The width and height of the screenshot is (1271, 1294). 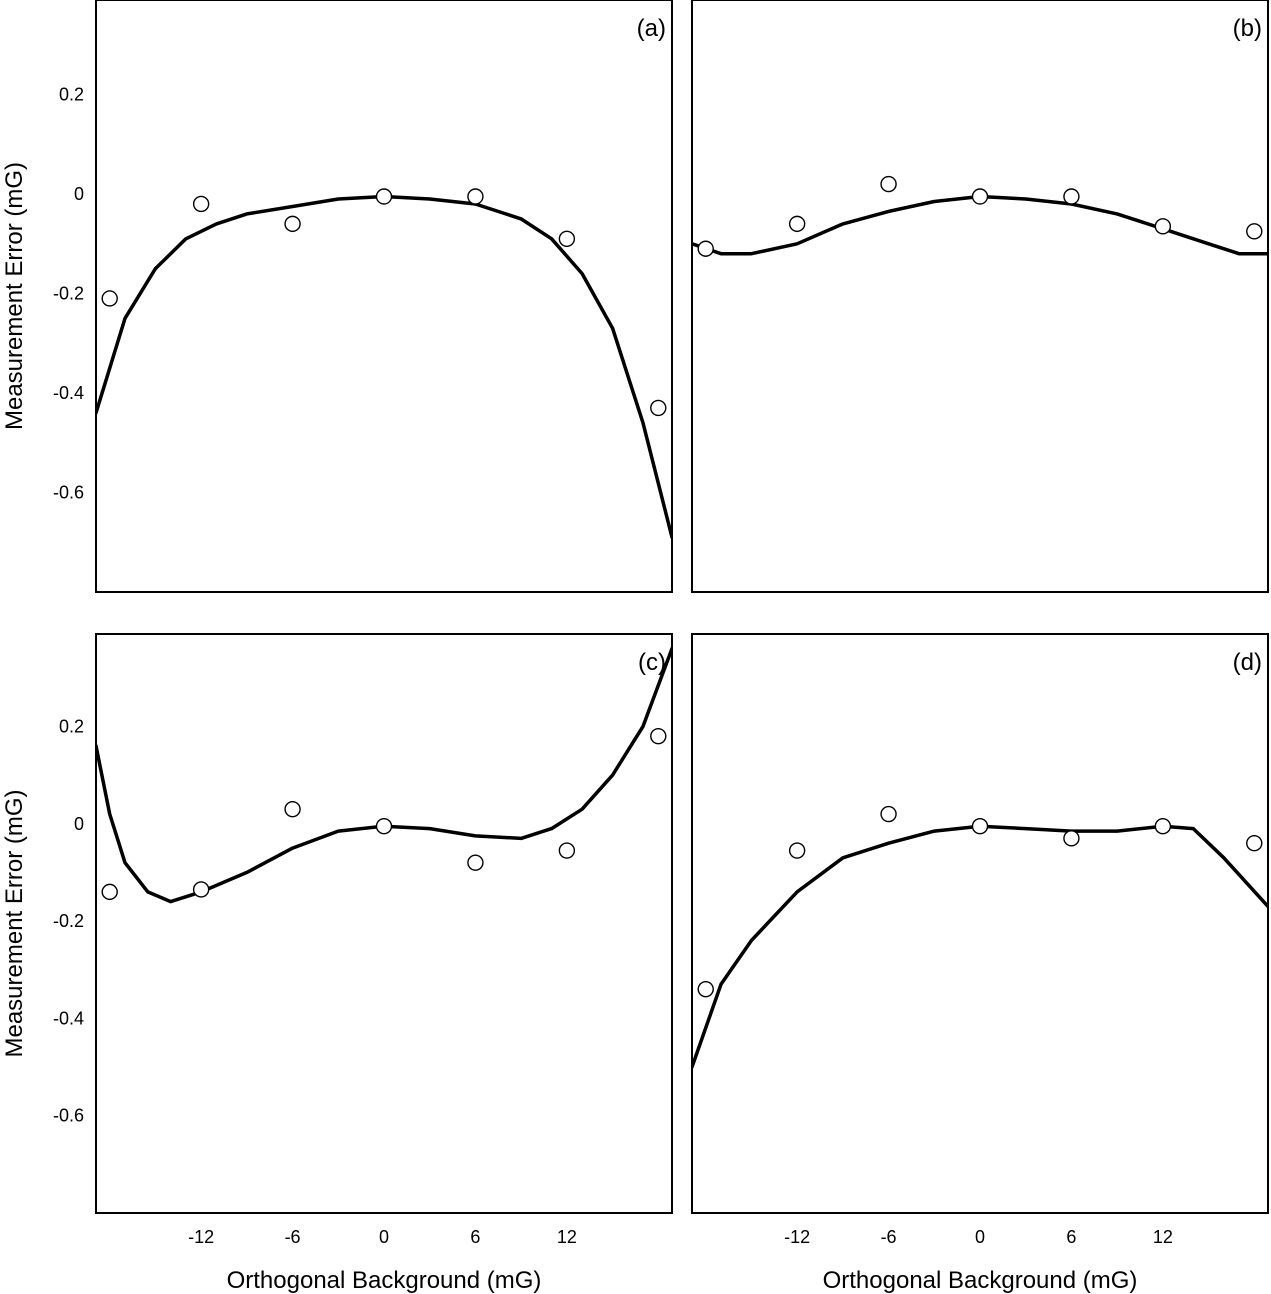 I want to click on panel-label: (b), so click(x=1247, y=28).